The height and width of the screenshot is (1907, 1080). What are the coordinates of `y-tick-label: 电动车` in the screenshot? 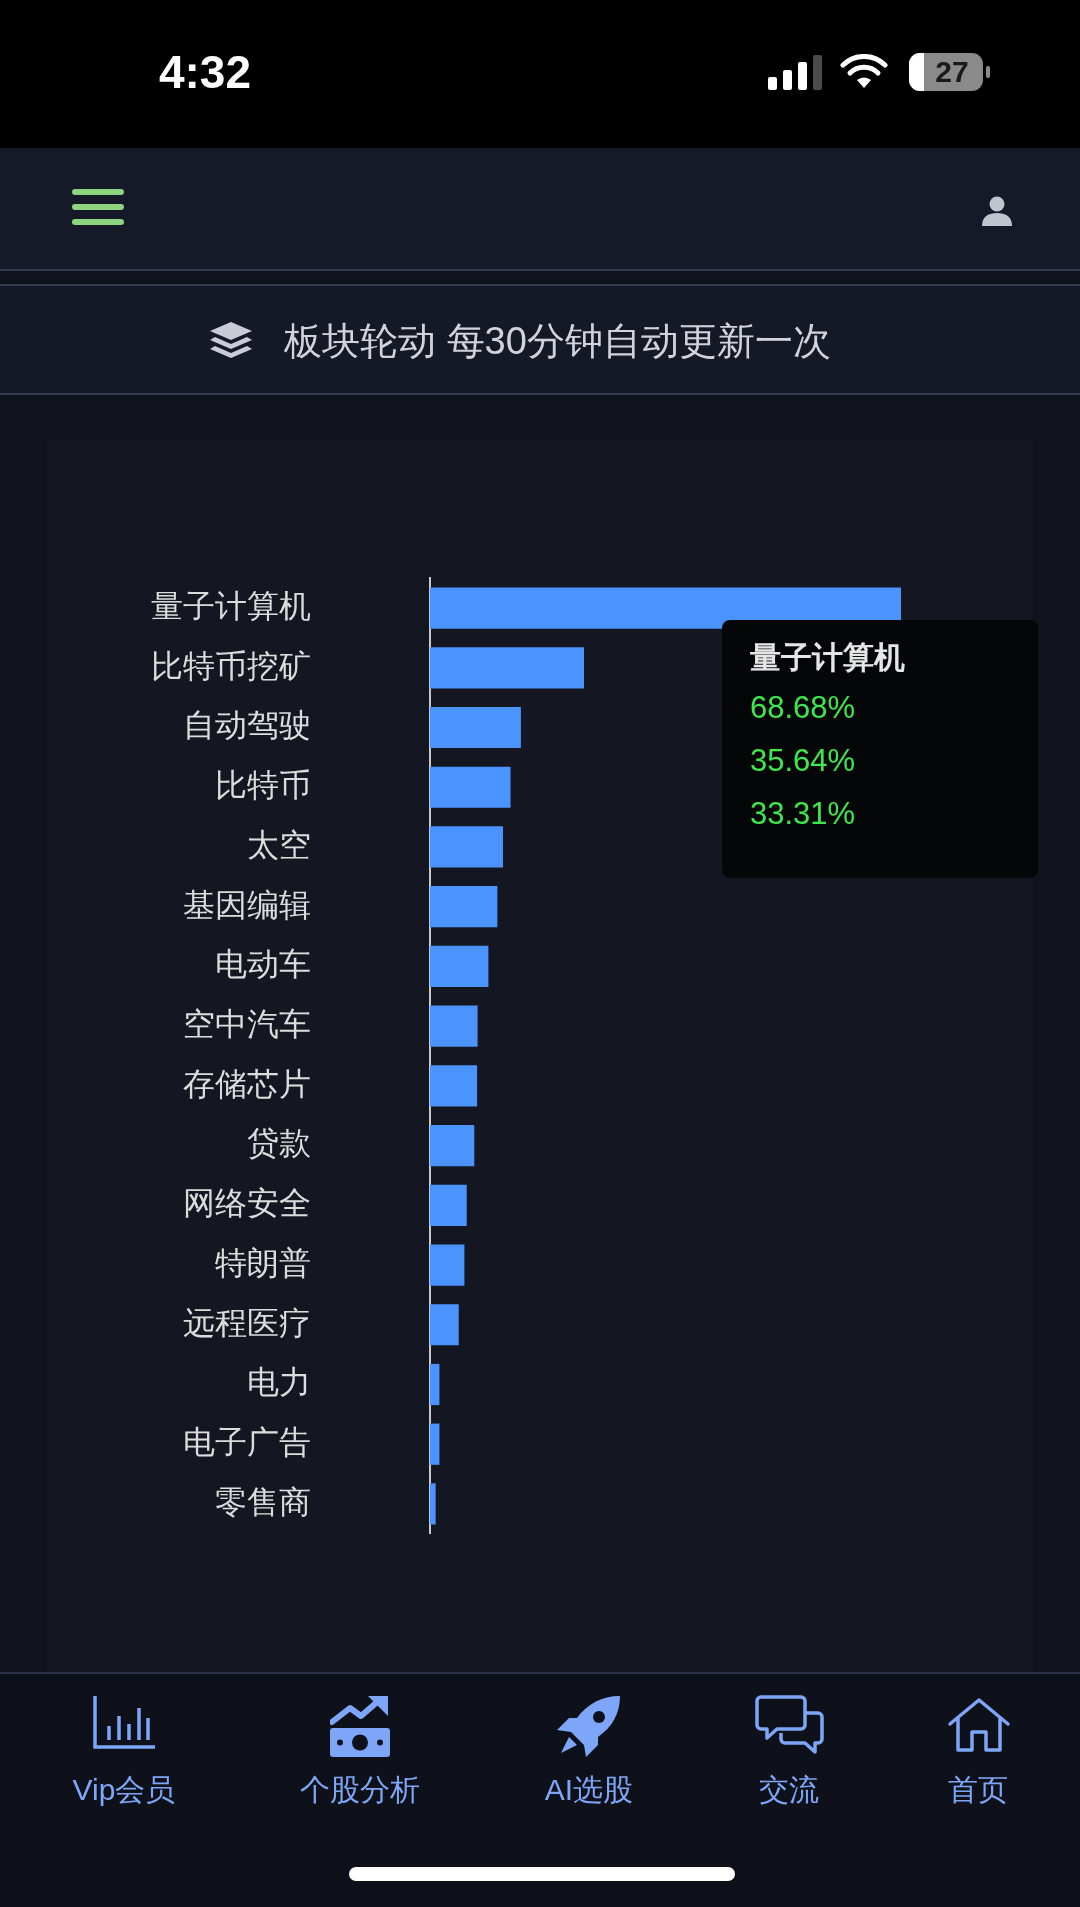 It's located at (263, 964).